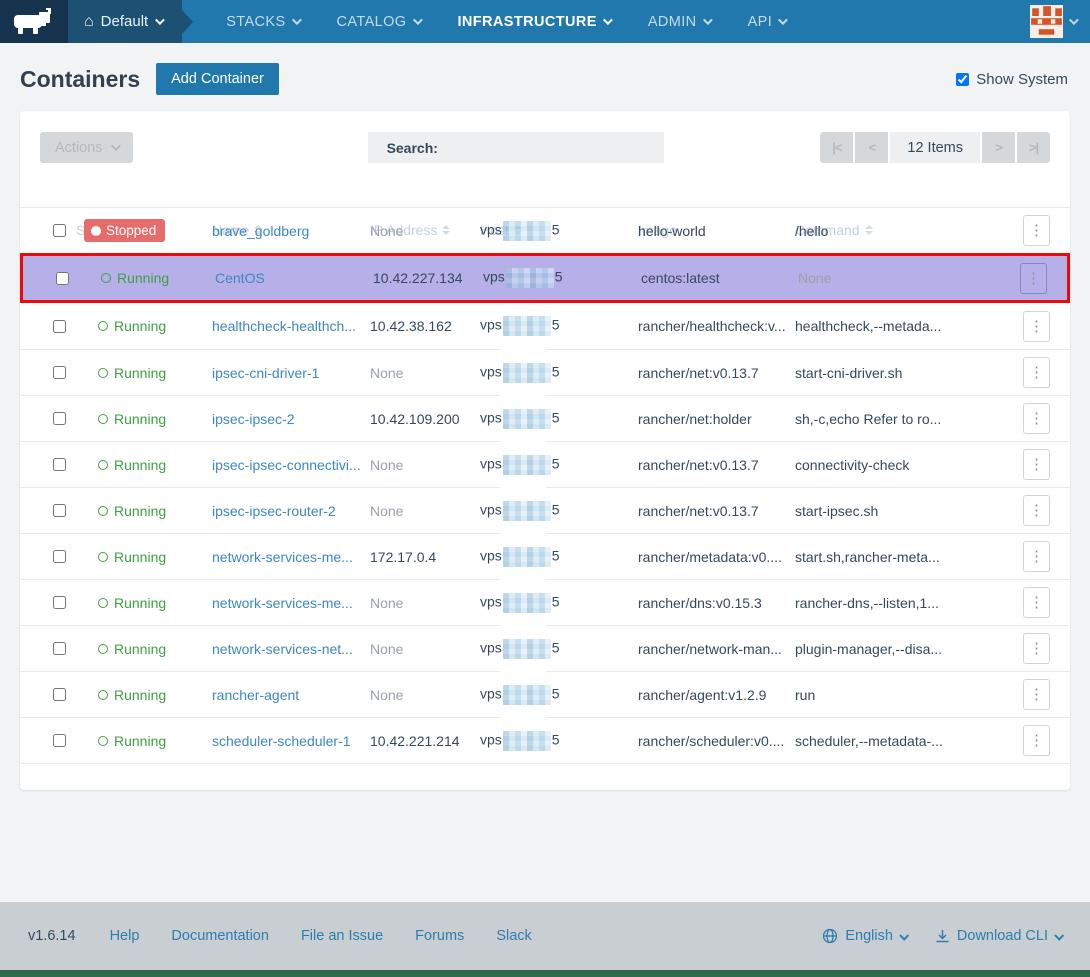  I want to click on nav-item-infrastructure: INFRASTRUCTURE, so click(535, 22).